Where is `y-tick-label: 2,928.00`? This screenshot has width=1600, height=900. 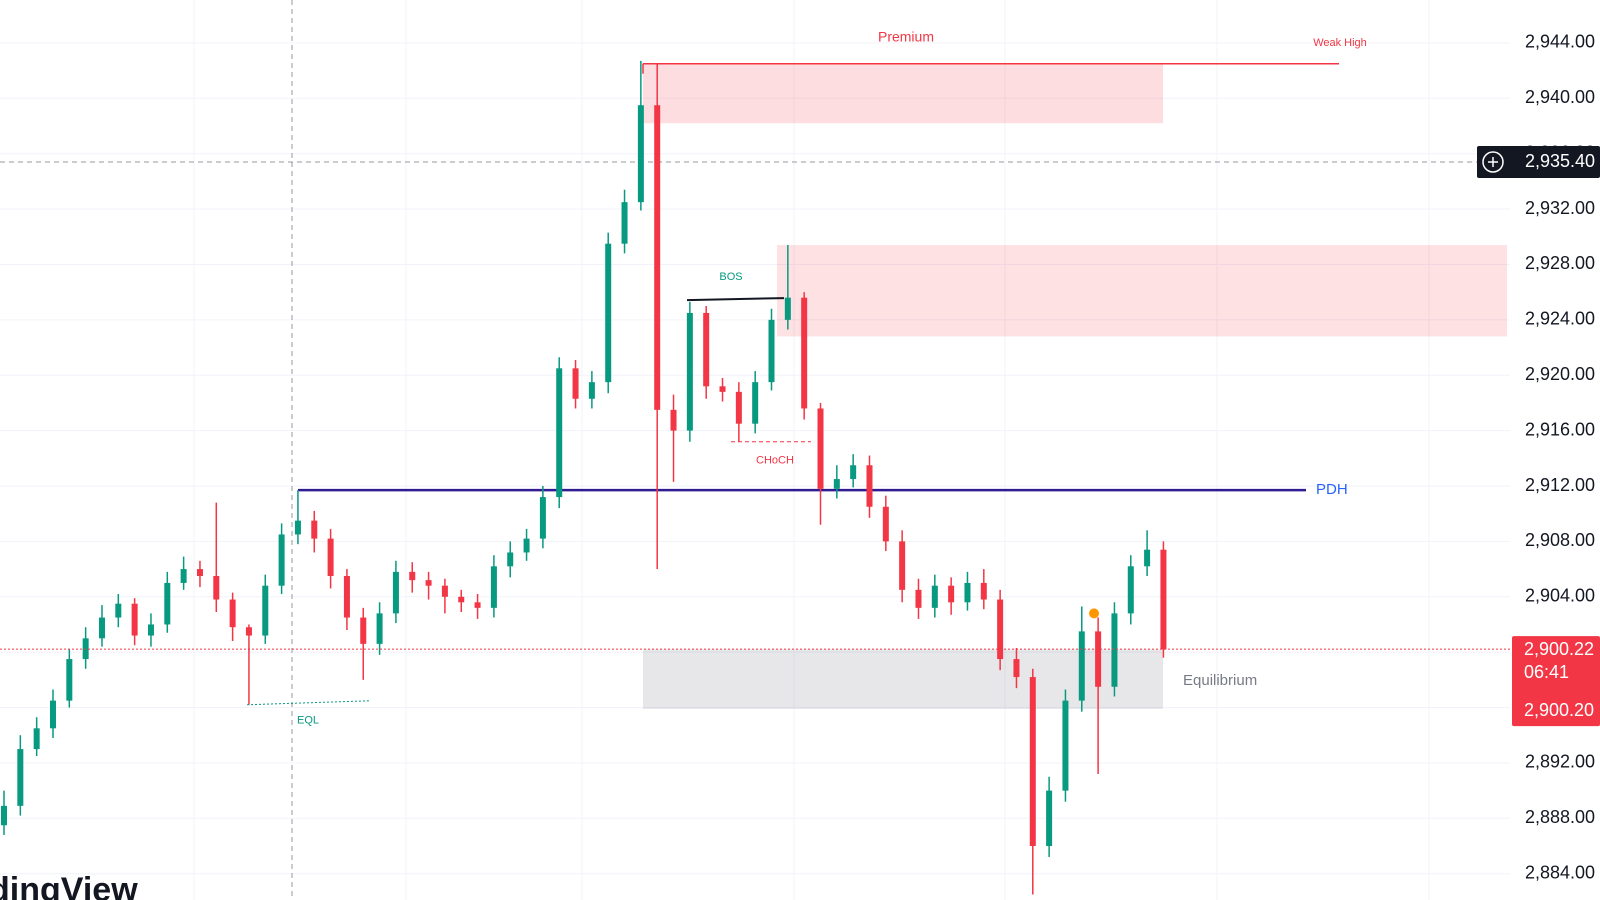 y-tick-label: 2,928.00 is located at coordinates (1560, 263).